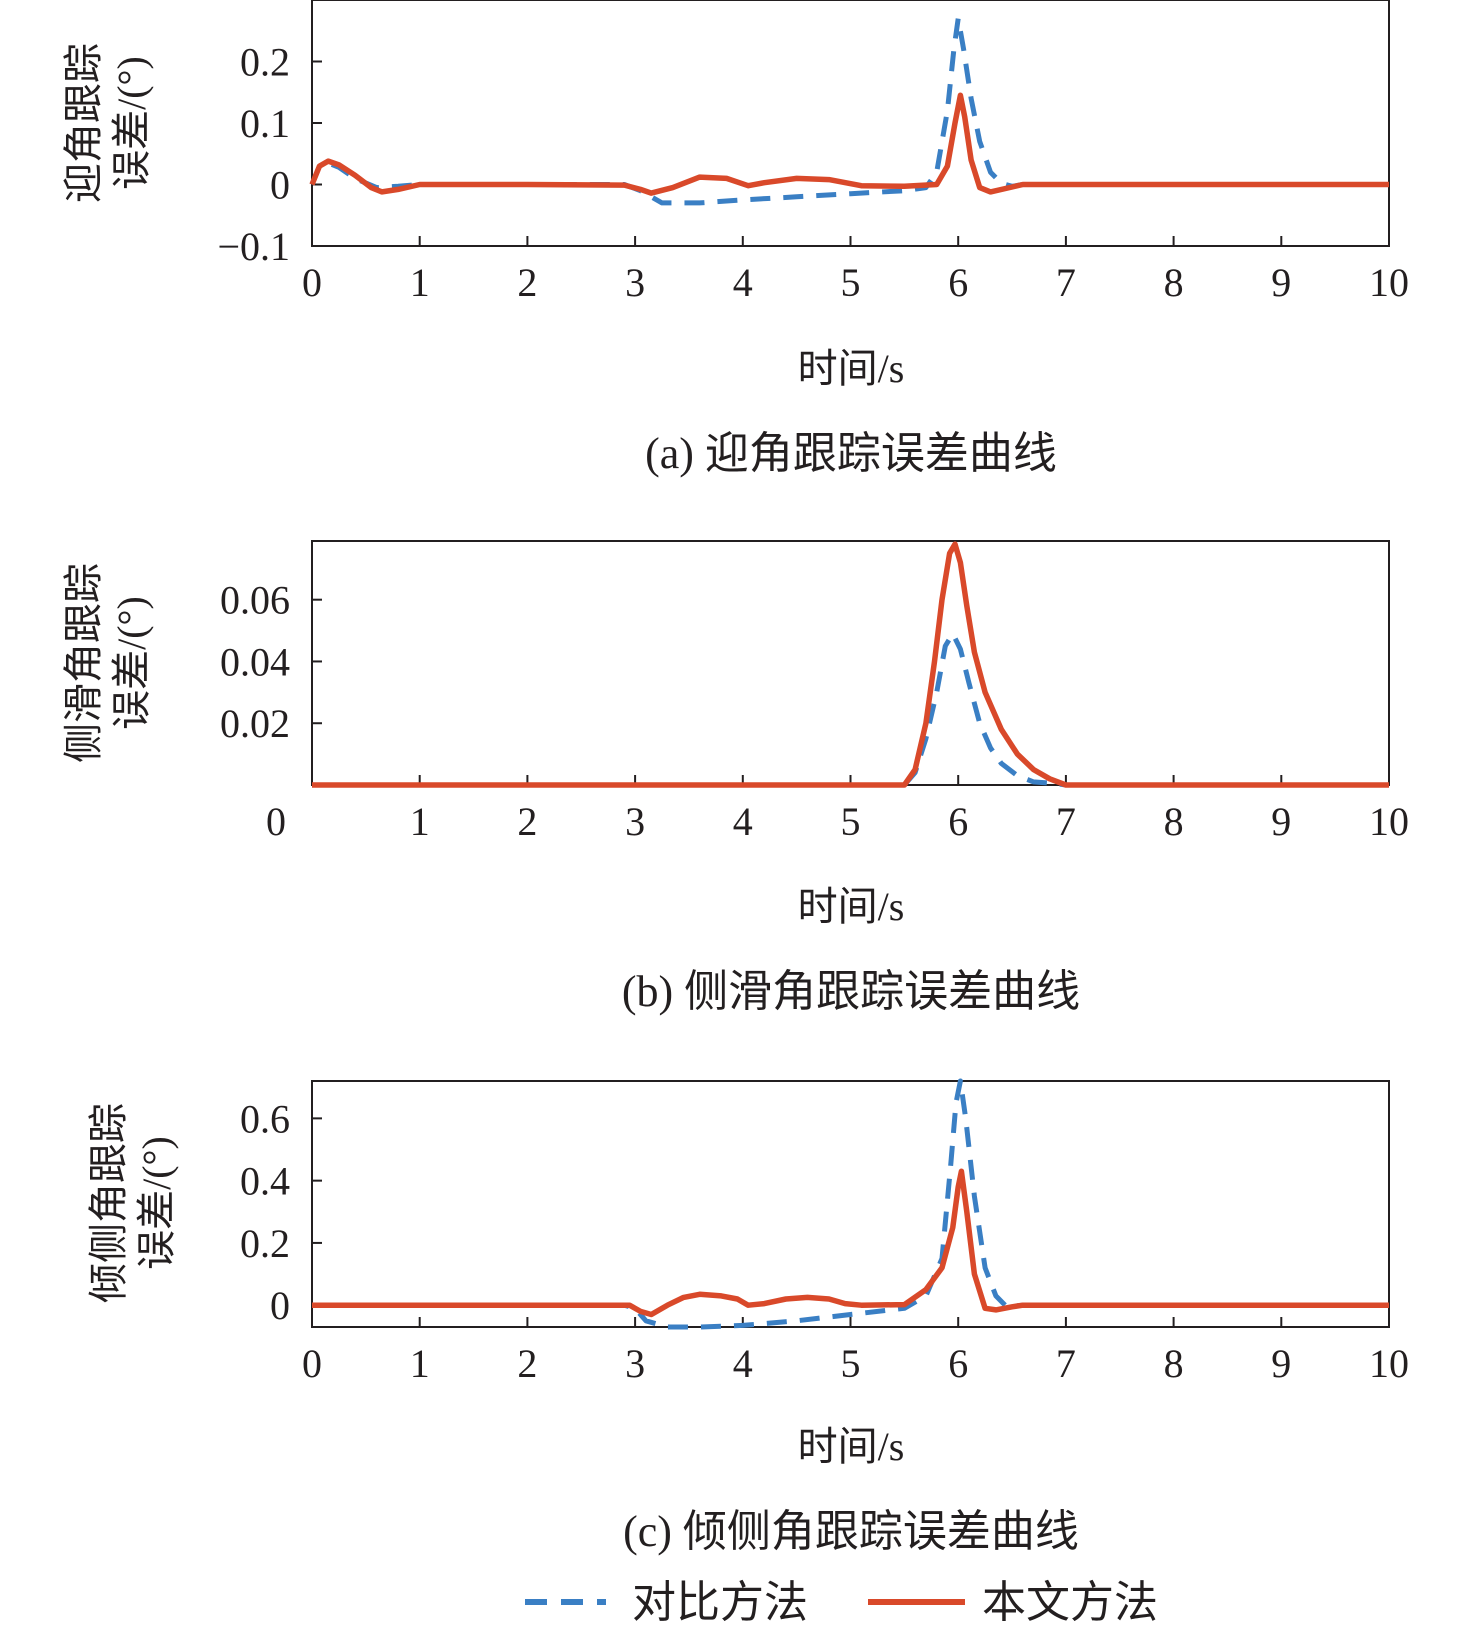 This screenshot has width=1476, height=1639. What do you see at coordinates (255, 723) in the screenshot?
I see `y-tick-label: 0.02` at bounding box center [255, 723].